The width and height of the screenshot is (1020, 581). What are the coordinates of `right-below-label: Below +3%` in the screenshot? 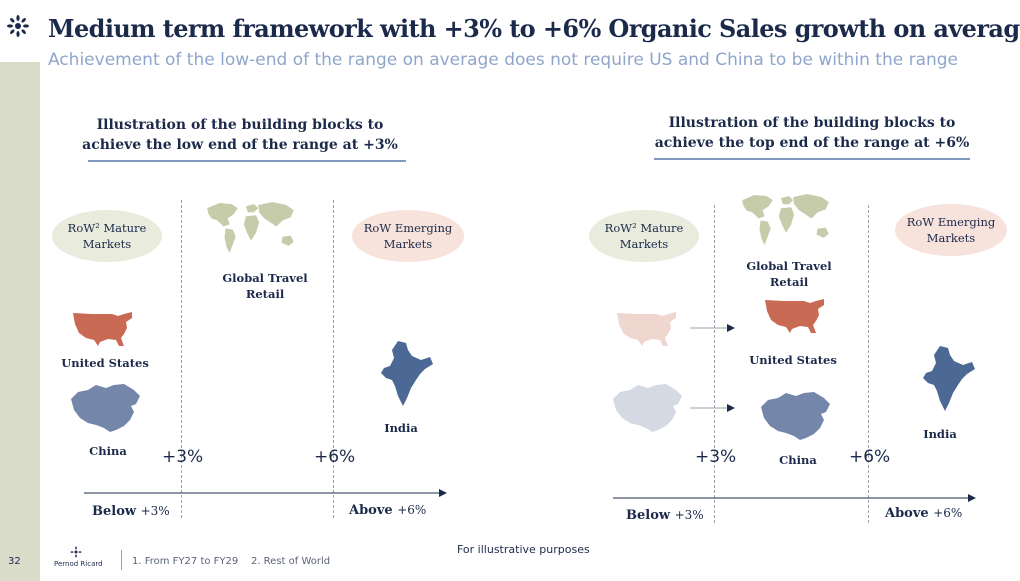 It's located at (665, 515).